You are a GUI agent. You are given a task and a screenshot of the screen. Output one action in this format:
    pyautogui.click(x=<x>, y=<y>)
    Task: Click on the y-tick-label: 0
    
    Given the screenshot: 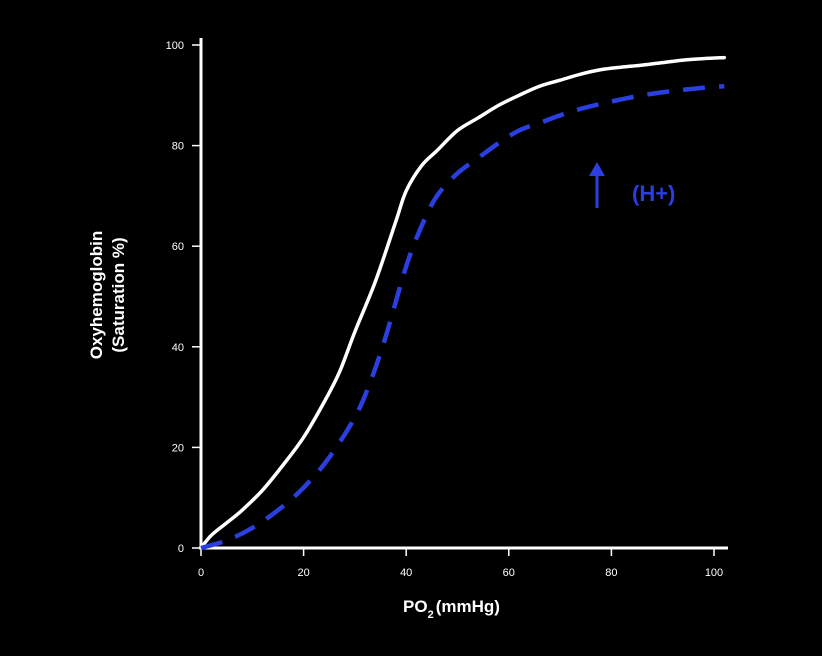 What is the action you would take?
    pyautogui.click(x=181, y=549)
    